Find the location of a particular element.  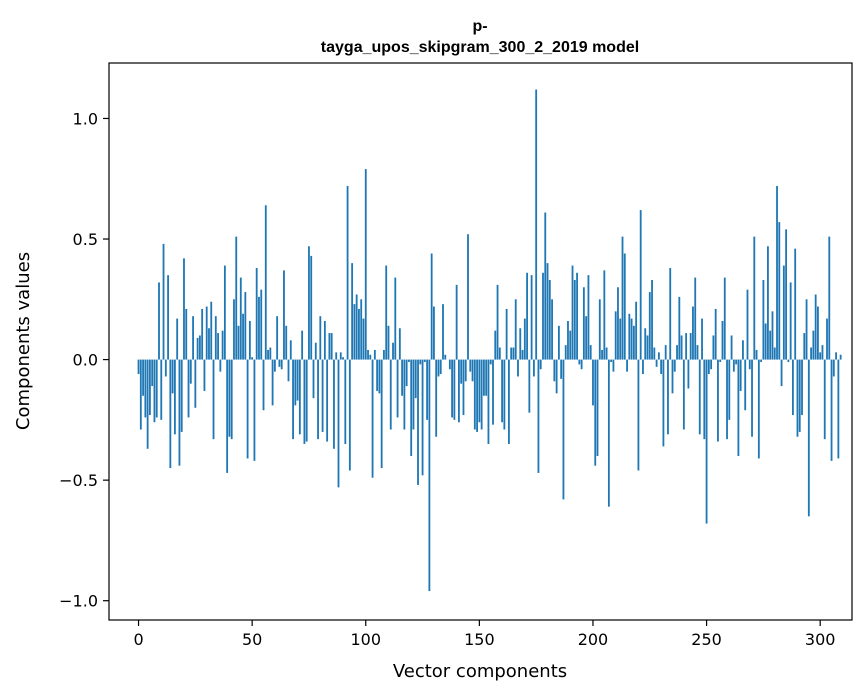

x-tick-label: 100 is located at coordinates (365, 639).